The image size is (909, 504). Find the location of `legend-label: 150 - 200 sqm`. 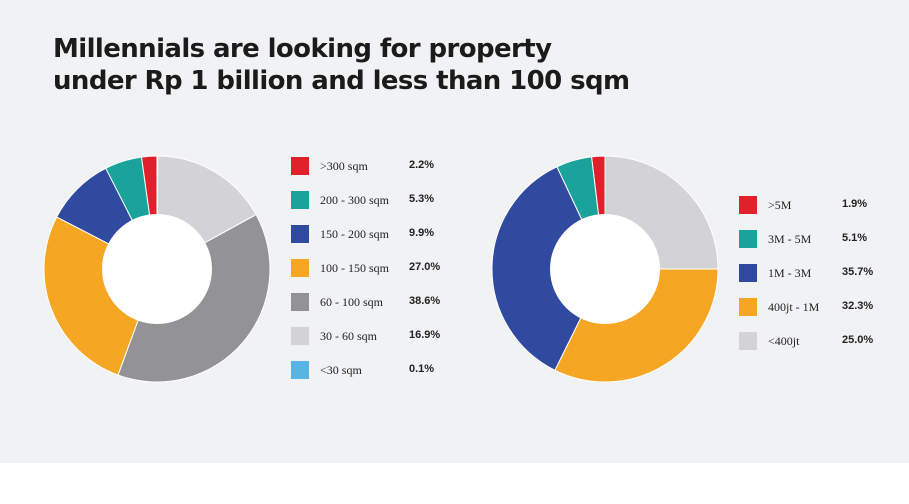

legend-label: 150 - 200 sqm is located at coordinates (354, 234).